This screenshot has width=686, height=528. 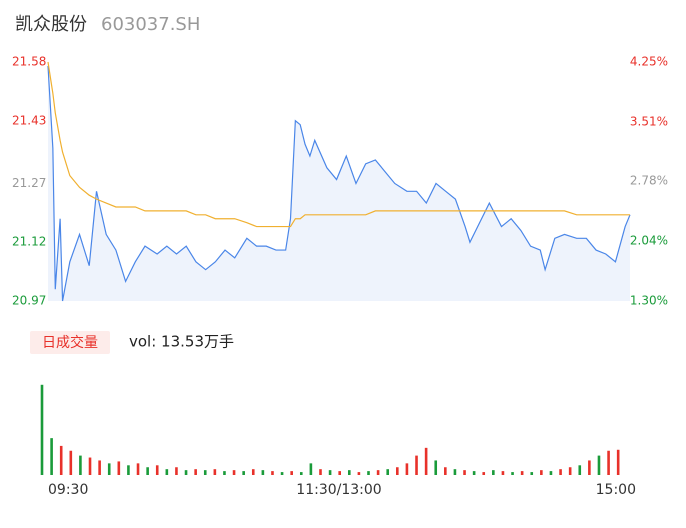 What do you see at coordinates (649, 121) in the screenshot?
I see `y2-tick-label: 3.51%` at bounding box center [649, 121].